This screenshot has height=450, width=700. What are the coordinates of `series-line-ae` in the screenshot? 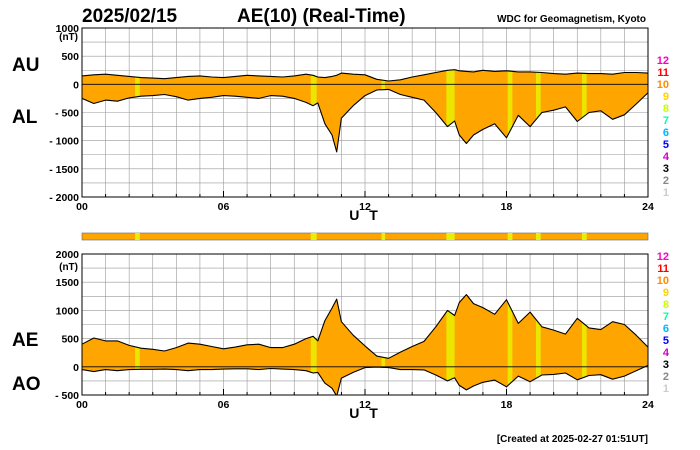 It's located at (365, 326).